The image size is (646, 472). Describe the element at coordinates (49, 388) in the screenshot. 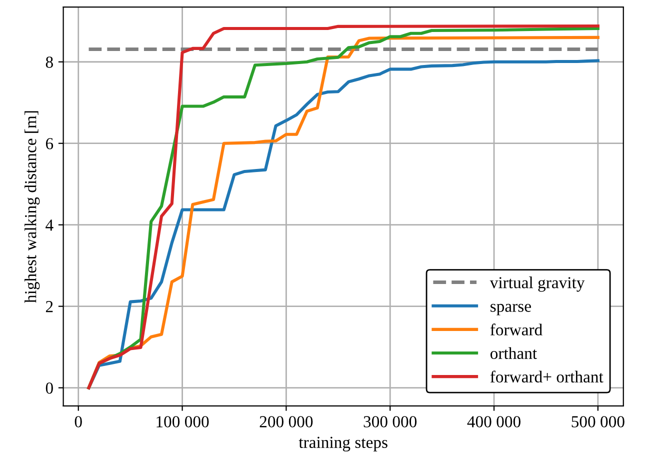

I see `y-tick-label: 0` at that location.